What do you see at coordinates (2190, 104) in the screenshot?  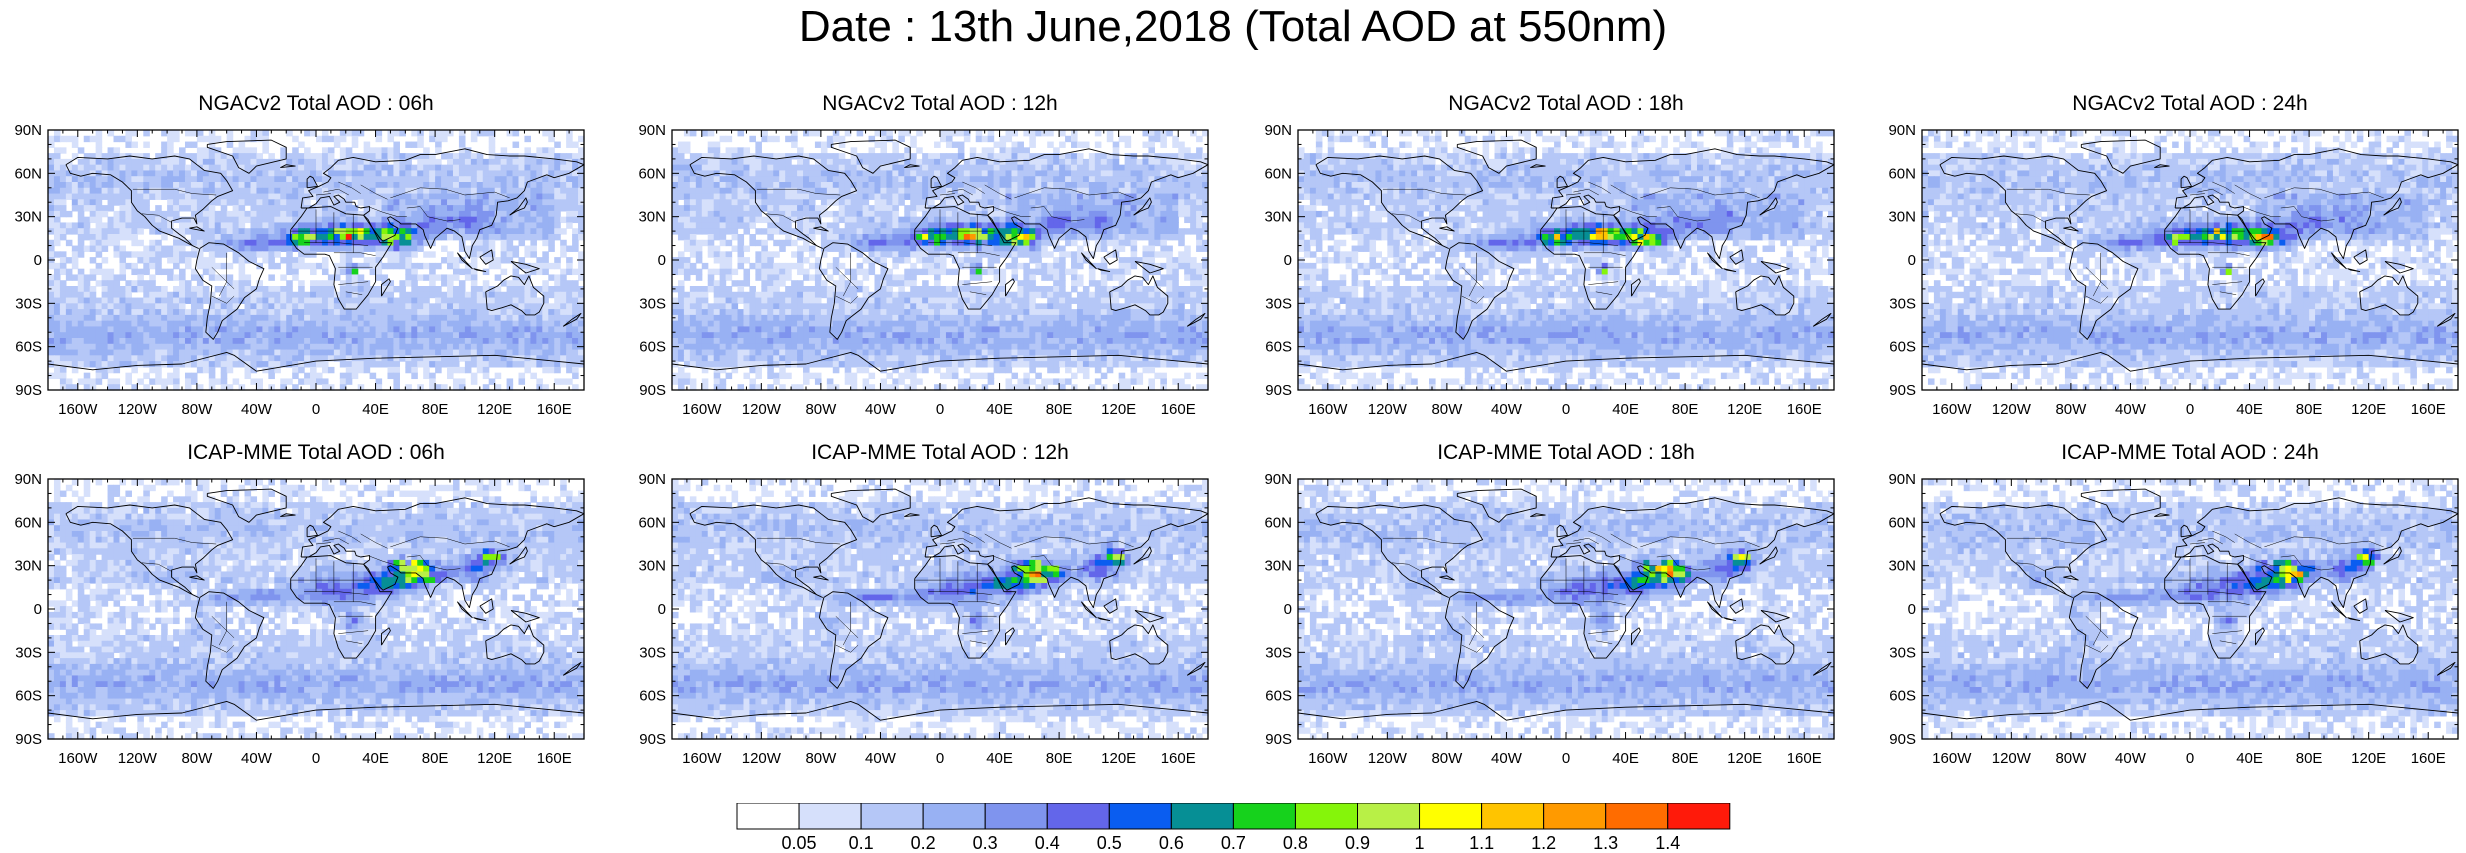 I see `panel-title: NGACv2 Total AOD : 24h` at bounding box center [2190, 104].